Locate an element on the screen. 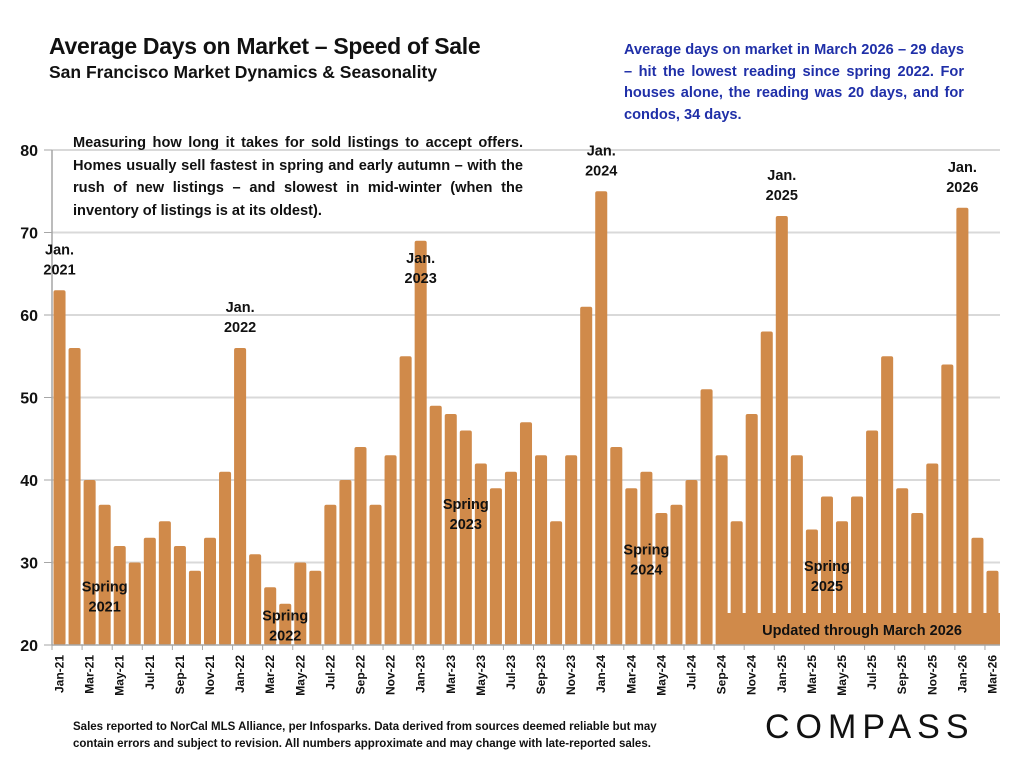 The image size is (1024, 768). x-tick-label: Jul-23 is located at coordinates (511, 672).